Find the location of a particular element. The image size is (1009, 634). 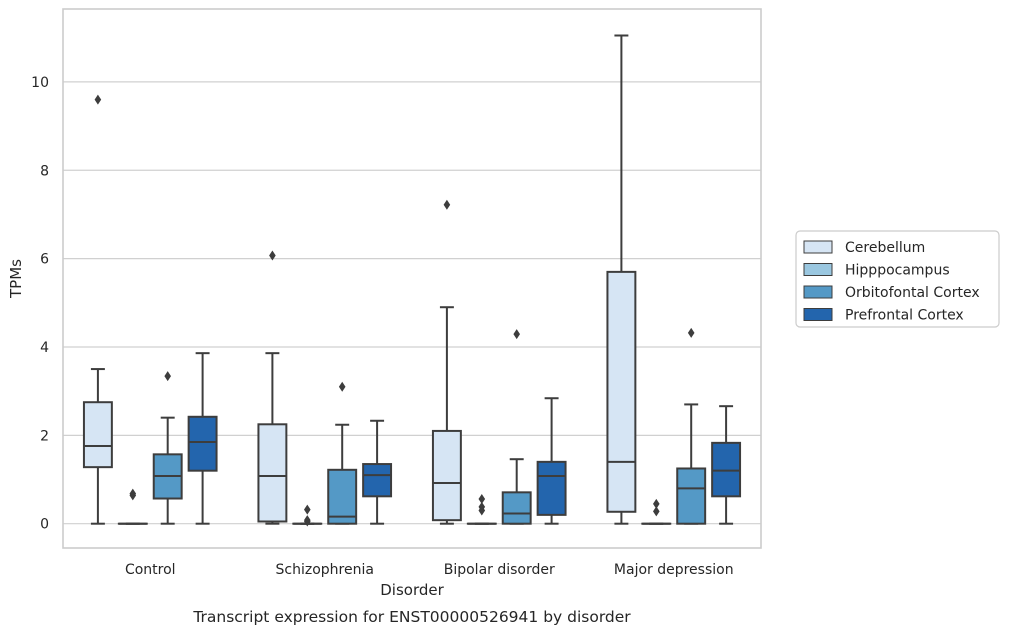

legend-label: Prefrontal Cortex is located at coordinates (904, 316).